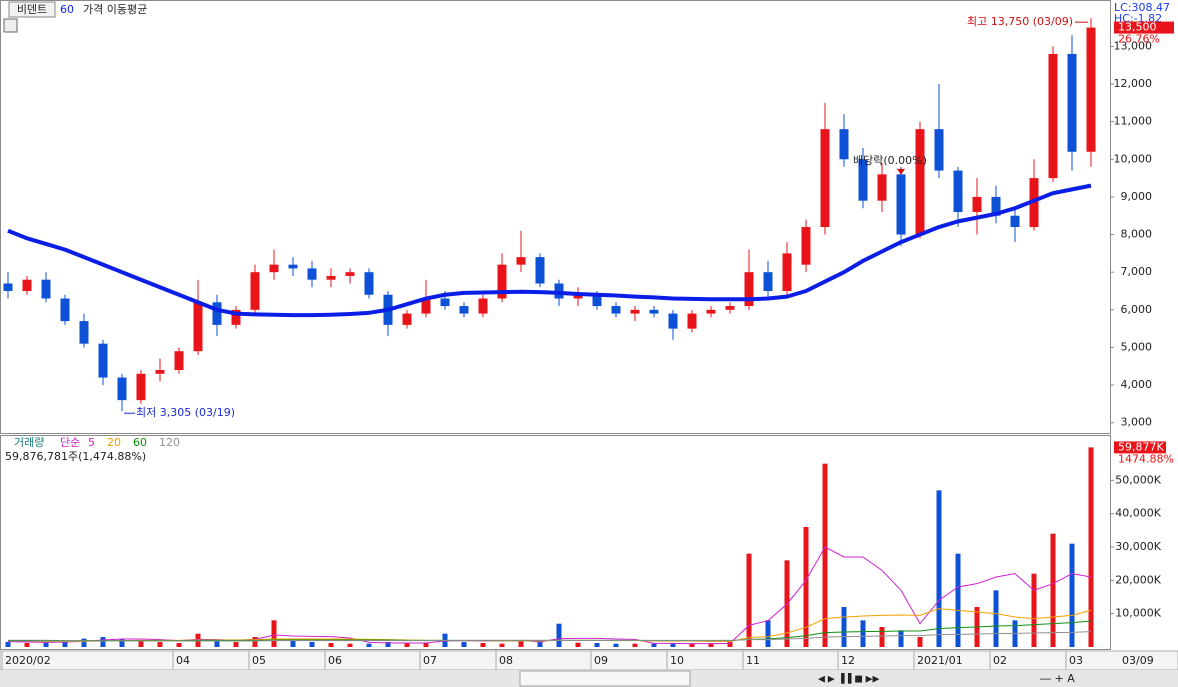 The height and width of the screenshot is (687, 1178). What do you see at coordinates (1138, 479) in the screenshot?
I see `y-tick-label: 50,000K` at bounding box center [1138, 479].